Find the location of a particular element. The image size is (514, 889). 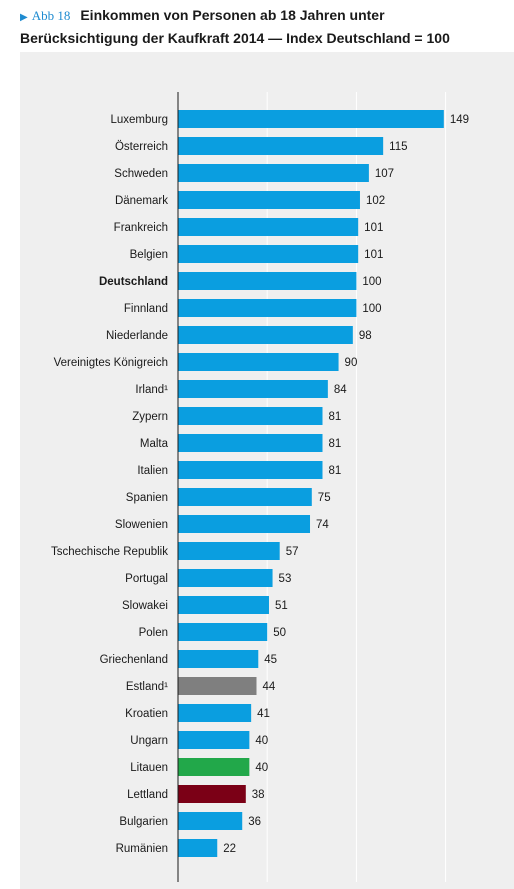

value-label: 75 is located at coordinates (324, 498).